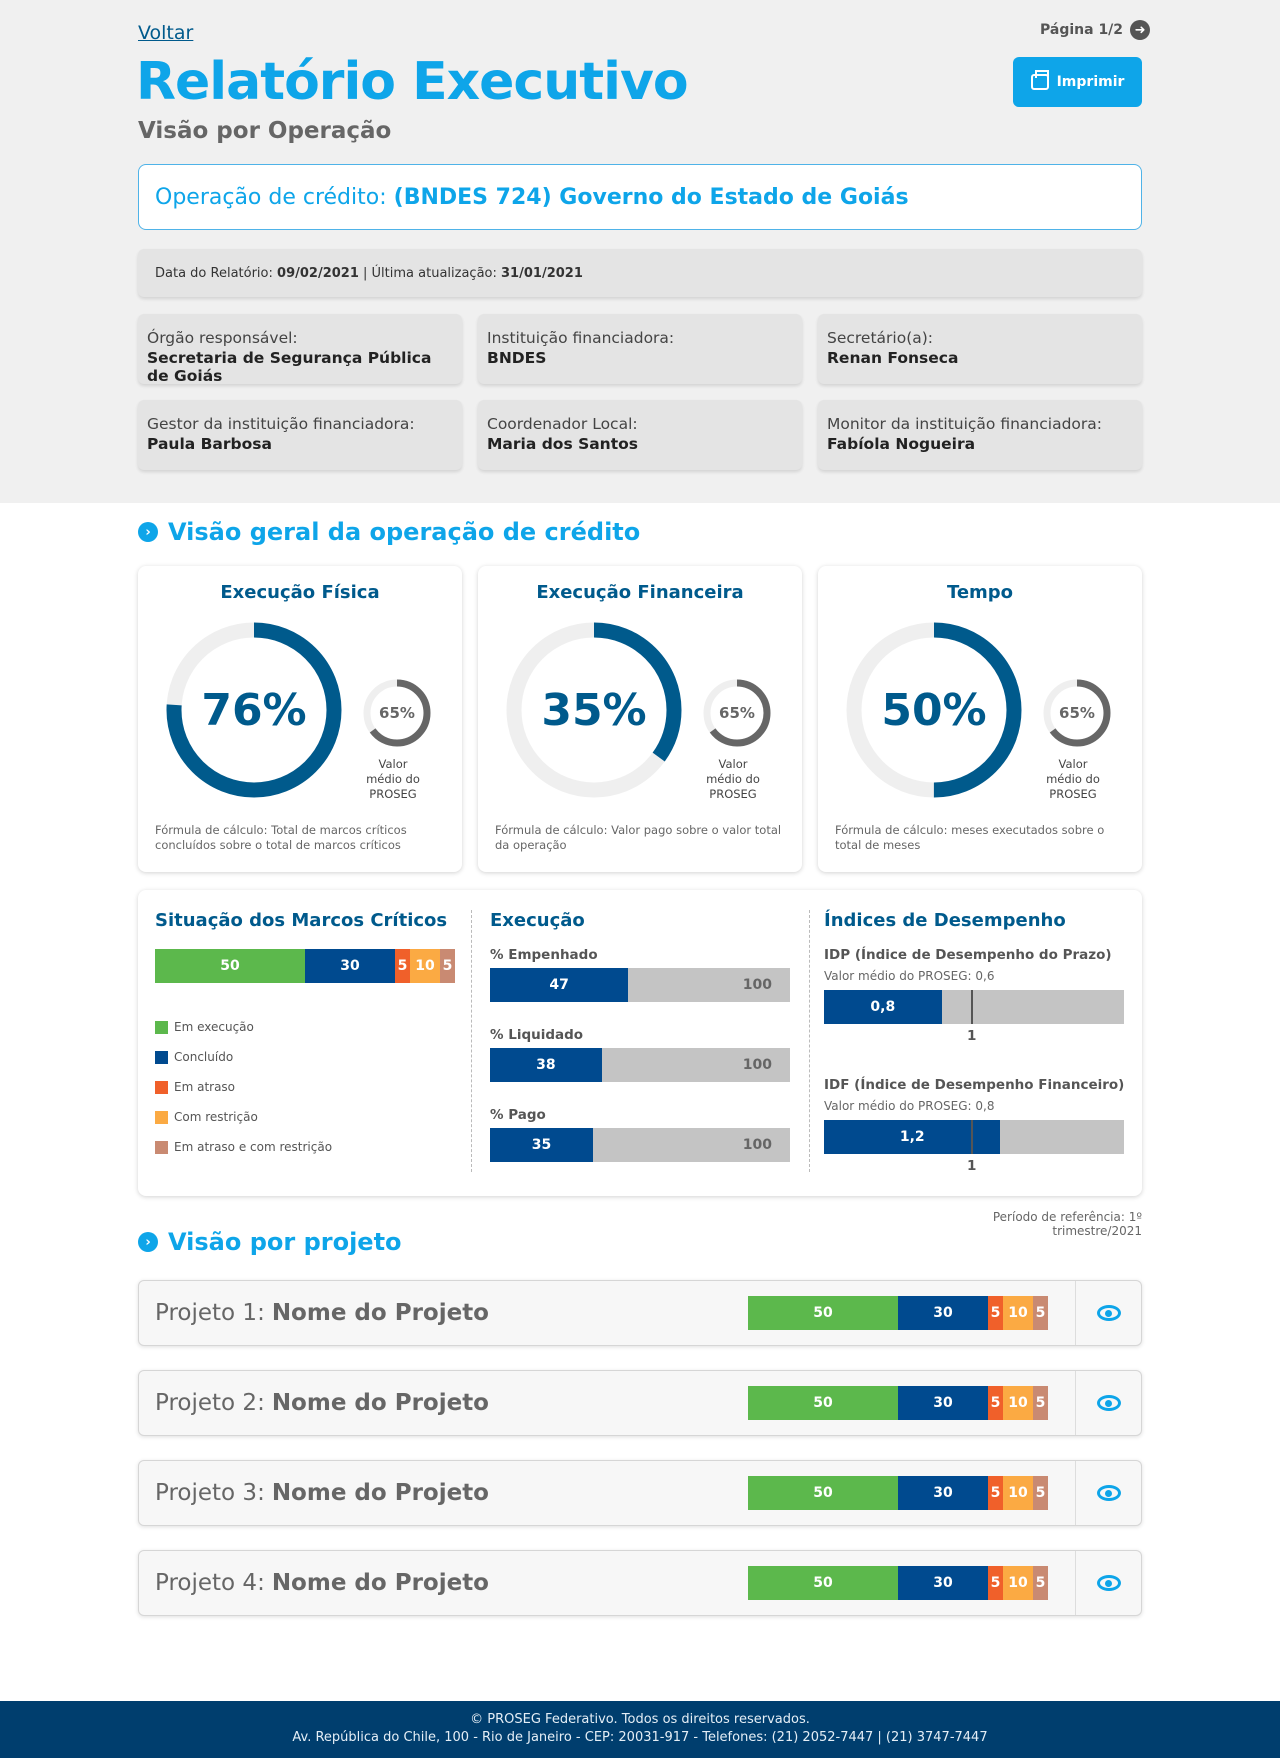 The width and height of the screenshot is (1280, 1758). I want to click on gauge-avg-value: 65%, so click(737, 713).